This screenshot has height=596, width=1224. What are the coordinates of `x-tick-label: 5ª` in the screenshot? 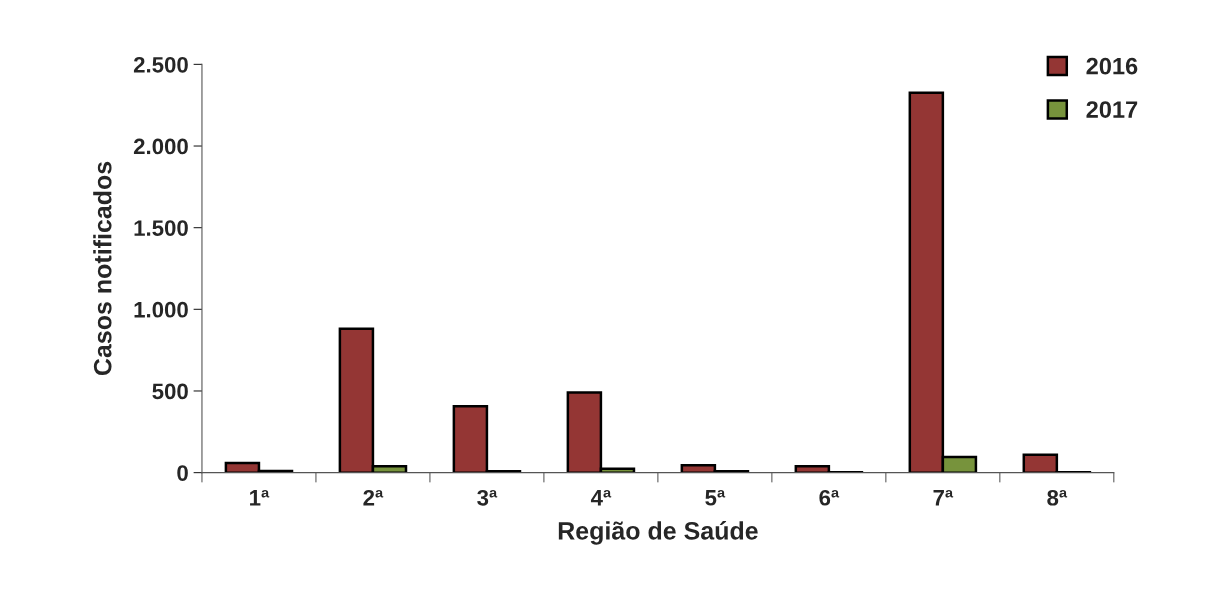 It's located at (715, 498).